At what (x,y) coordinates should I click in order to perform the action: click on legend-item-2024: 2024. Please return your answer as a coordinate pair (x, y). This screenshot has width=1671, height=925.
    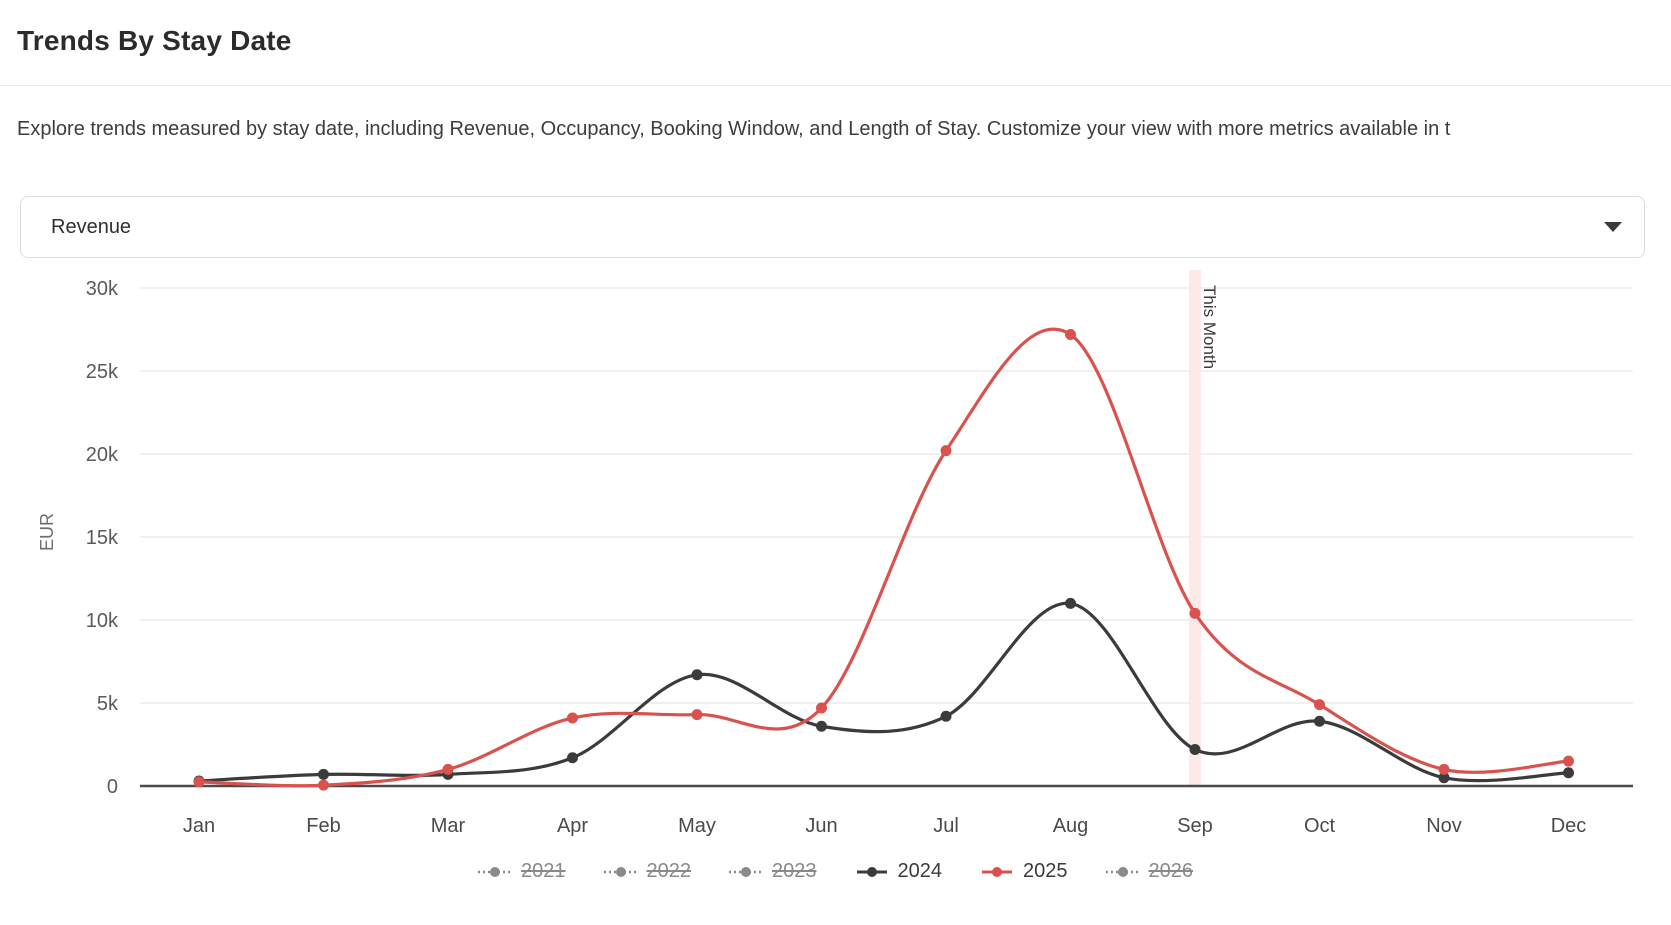
    Looking at the image, I should click on (899, 871).